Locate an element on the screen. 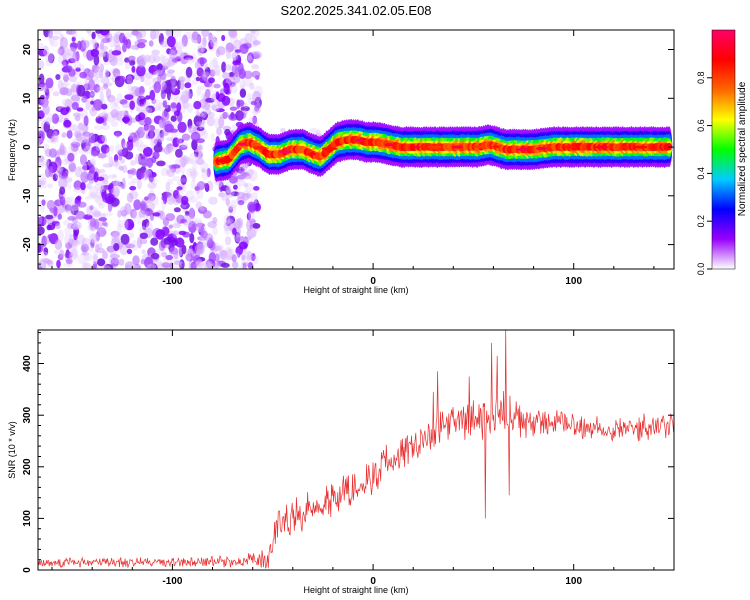  y-tick-label: 0 is located at coordinates (27, 147).